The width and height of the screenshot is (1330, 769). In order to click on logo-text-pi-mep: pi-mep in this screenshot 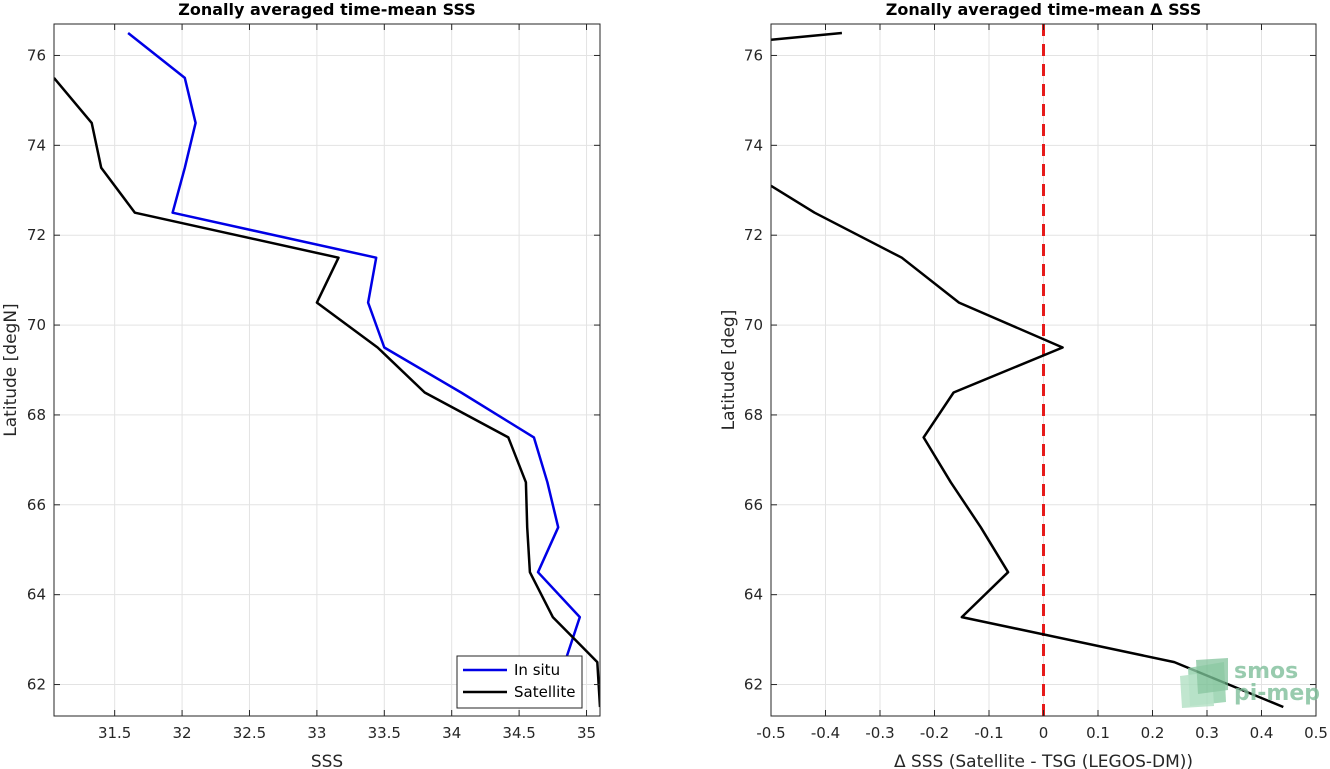, I will do `click(1277, 693)`.